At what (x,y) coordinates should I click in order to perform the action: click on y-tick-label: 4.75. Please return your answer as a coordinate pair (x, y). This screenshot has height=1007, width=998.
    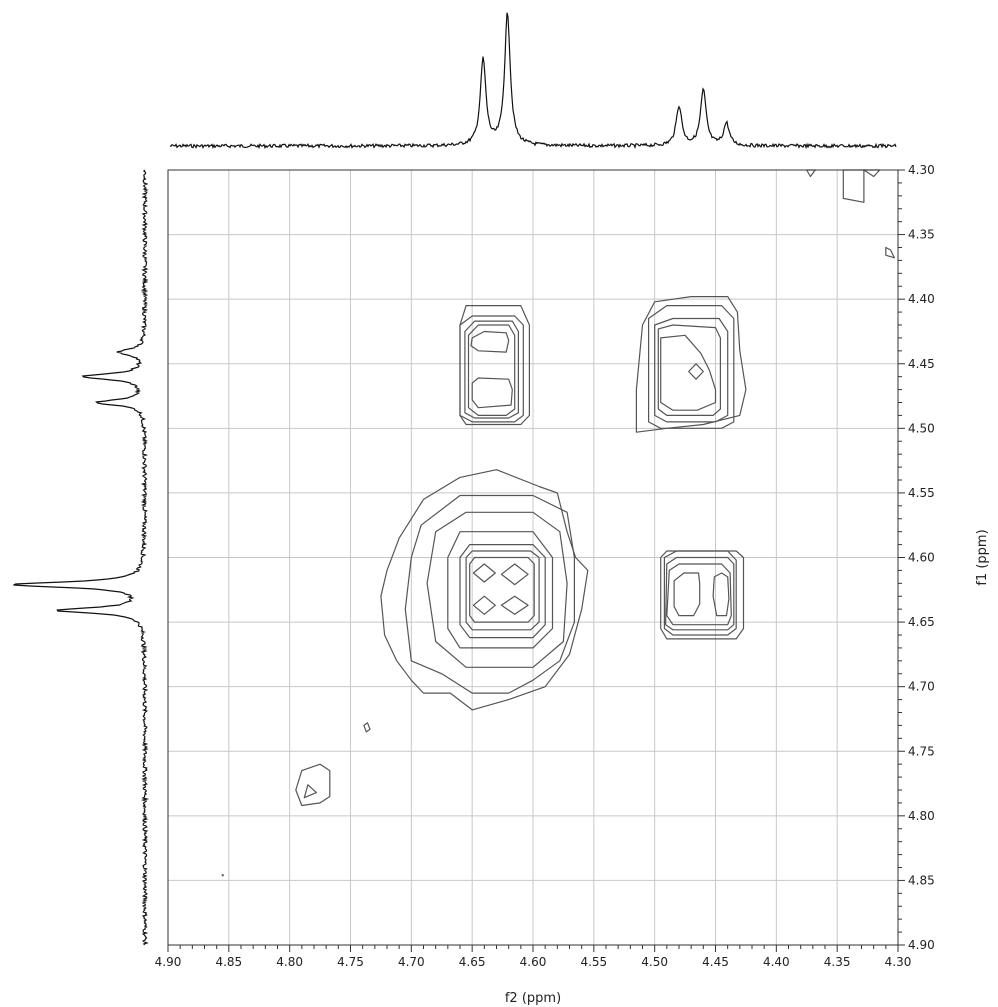
    Looking at the image, I should click on (921, 751).